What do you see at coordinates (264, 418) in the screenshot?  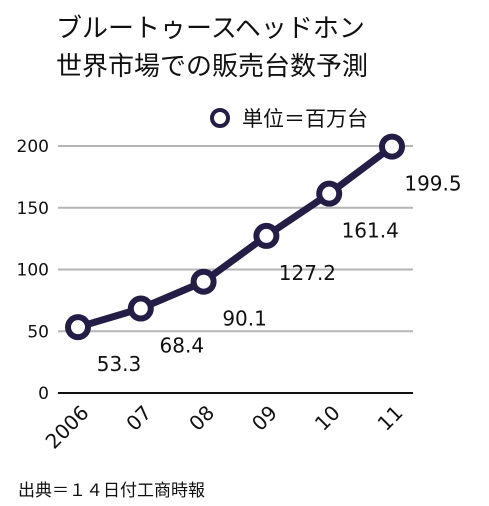 I see `x-tick-label-09: 09` at bounding box center [264, 418].